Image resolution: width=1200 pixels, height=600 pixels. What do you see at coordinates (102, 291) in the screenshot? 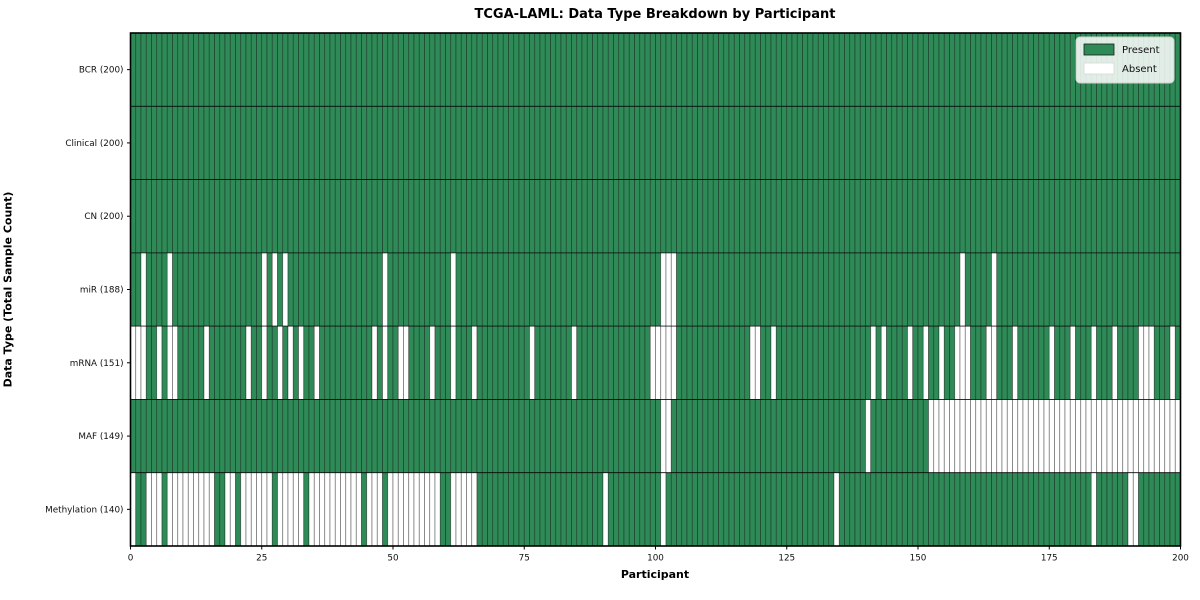
I see `y-tick-label: miR (188)` at bounding box center [102, 291].